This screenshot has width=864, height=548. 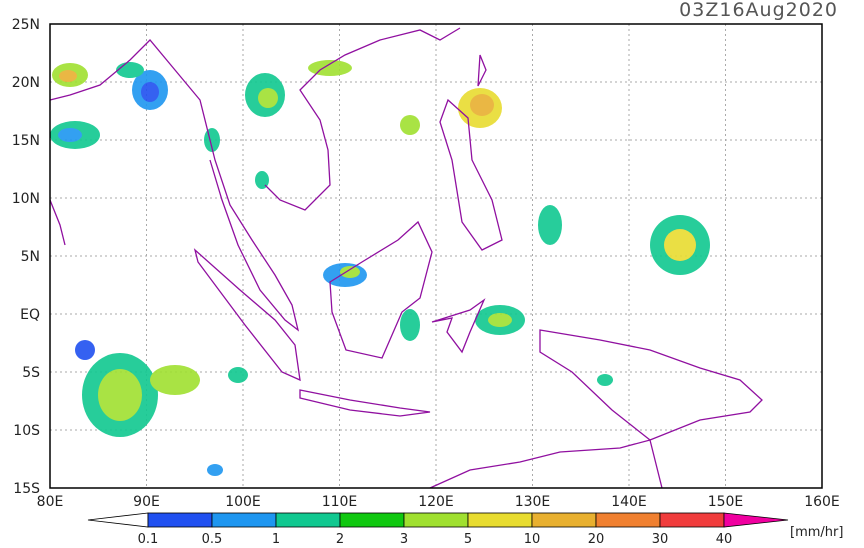 I want to click on x-axis-label: 140E, so click(x=629, y=502).